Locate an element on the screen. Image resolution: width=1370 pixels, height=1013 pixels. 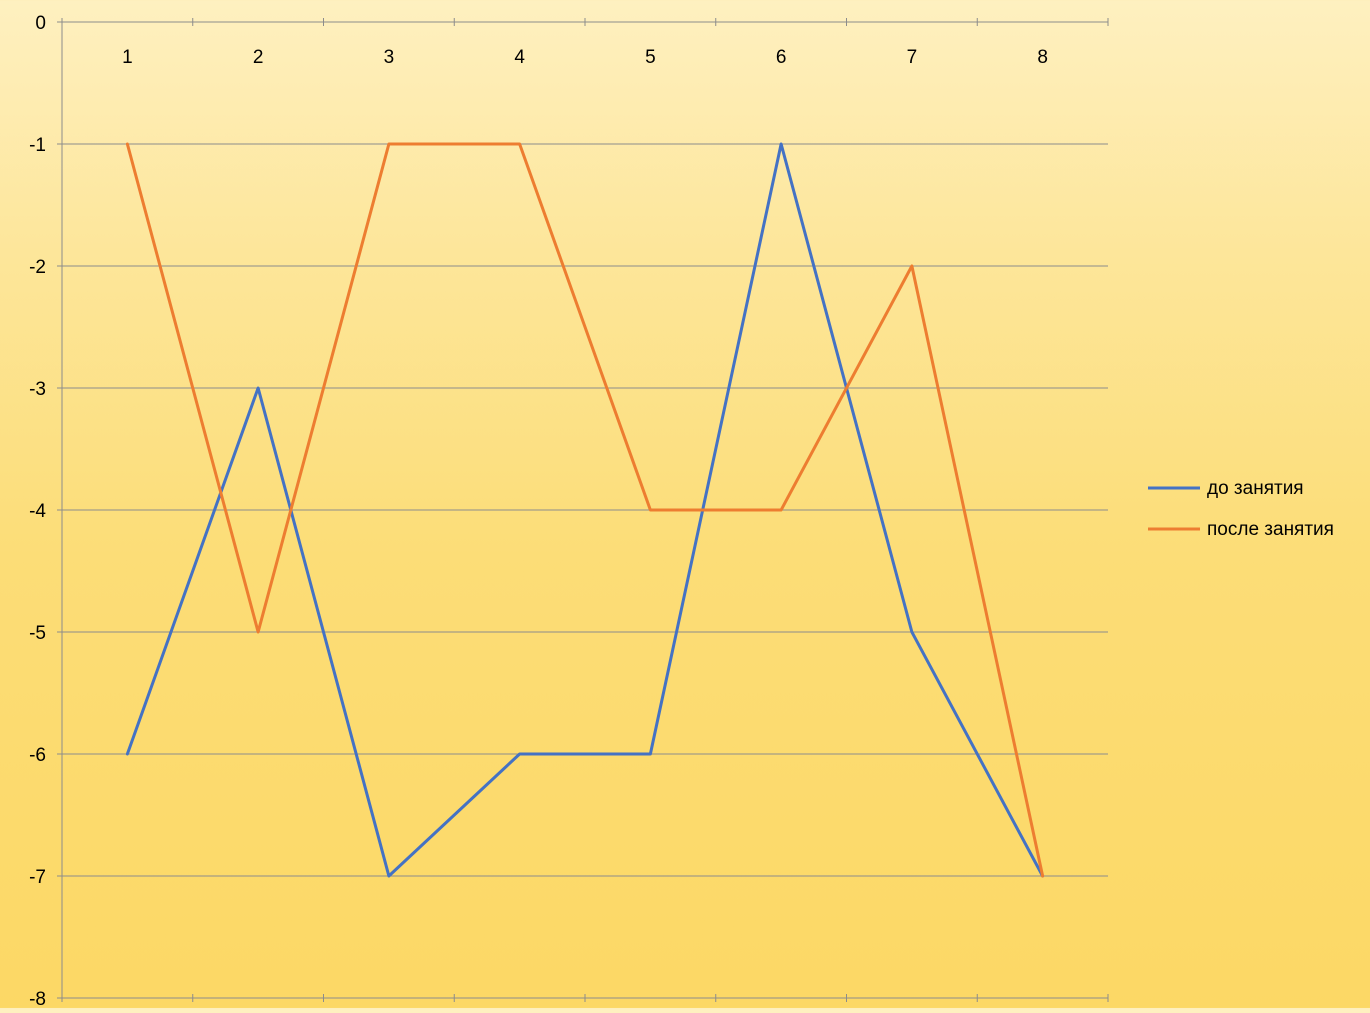
y-tick-label: -4 is located at coordinates (37, 511).